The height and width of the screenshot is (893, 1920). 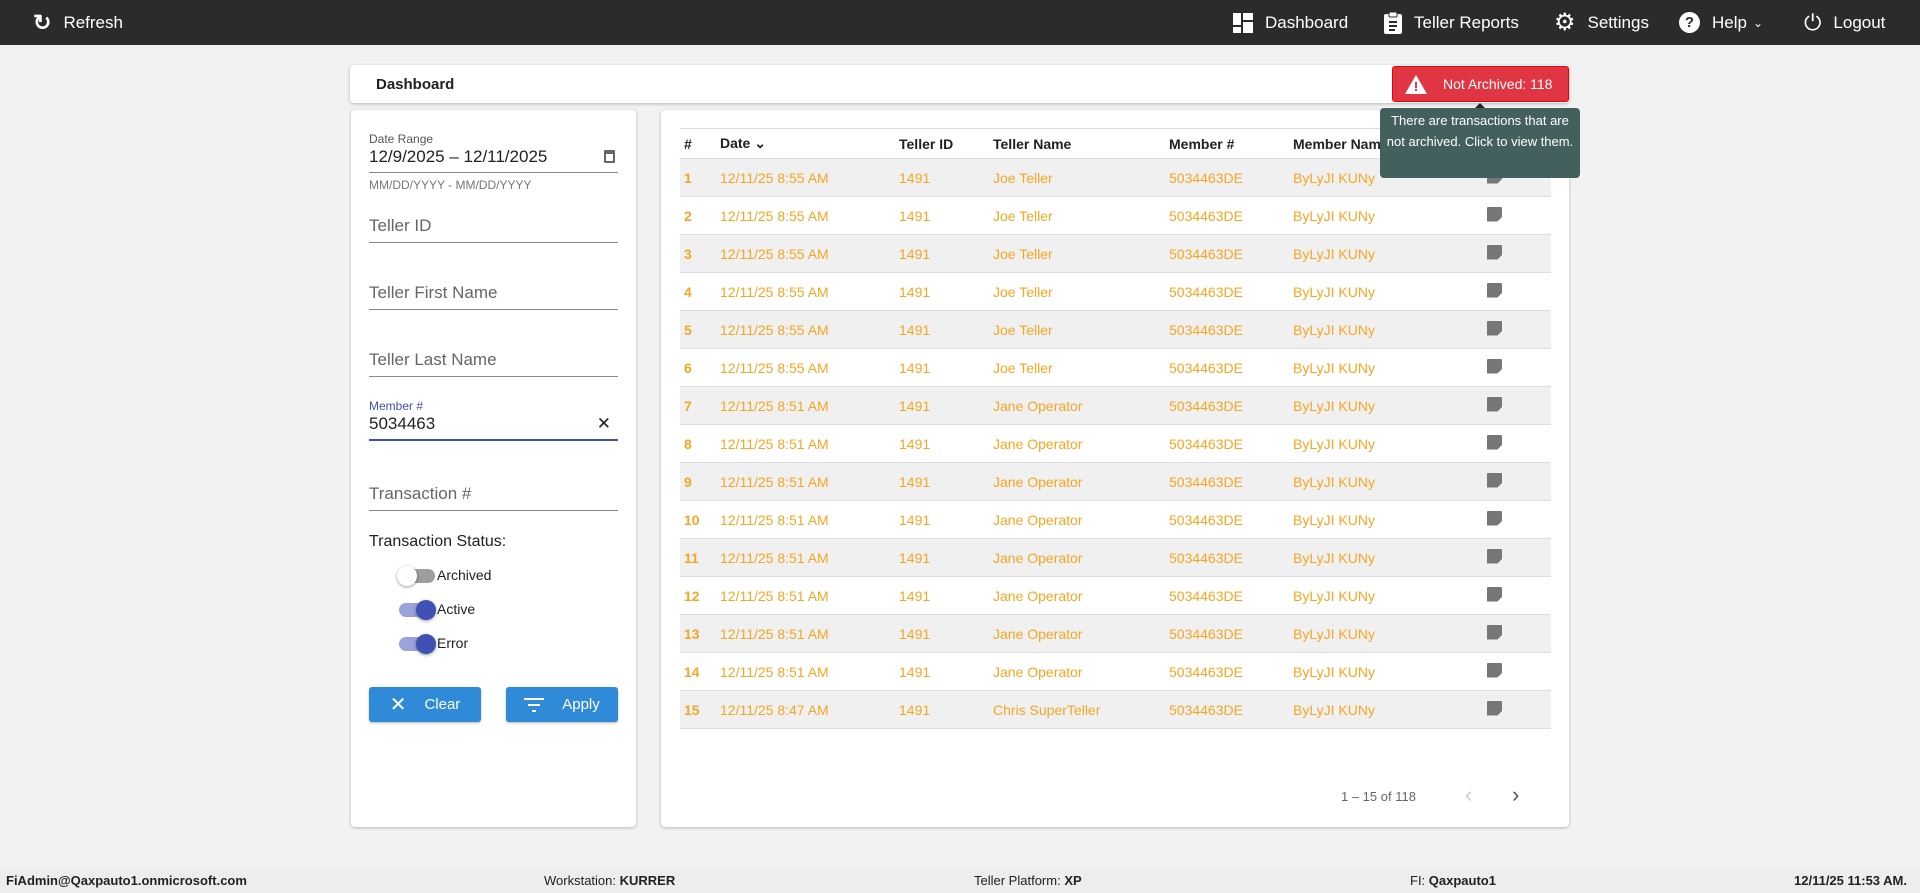 I want to click on col-teller-id: Teller ID, so click(x=946, y=143).